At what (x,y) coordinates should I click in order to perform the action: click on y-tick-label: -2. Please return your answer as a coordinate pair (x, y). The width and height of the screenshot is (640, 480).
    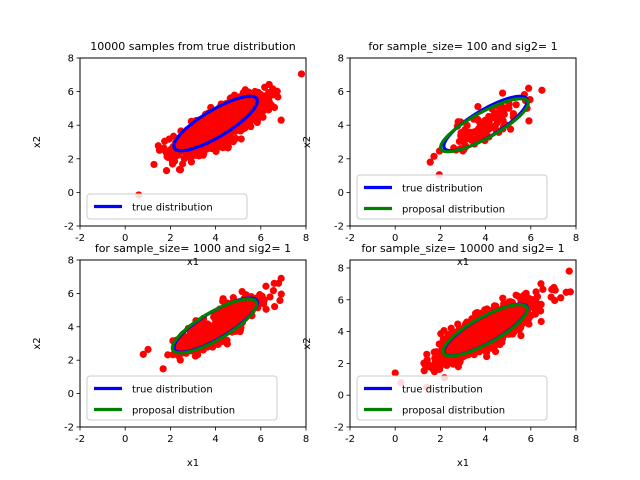
    Looking at the image, I should click on (69, 227).